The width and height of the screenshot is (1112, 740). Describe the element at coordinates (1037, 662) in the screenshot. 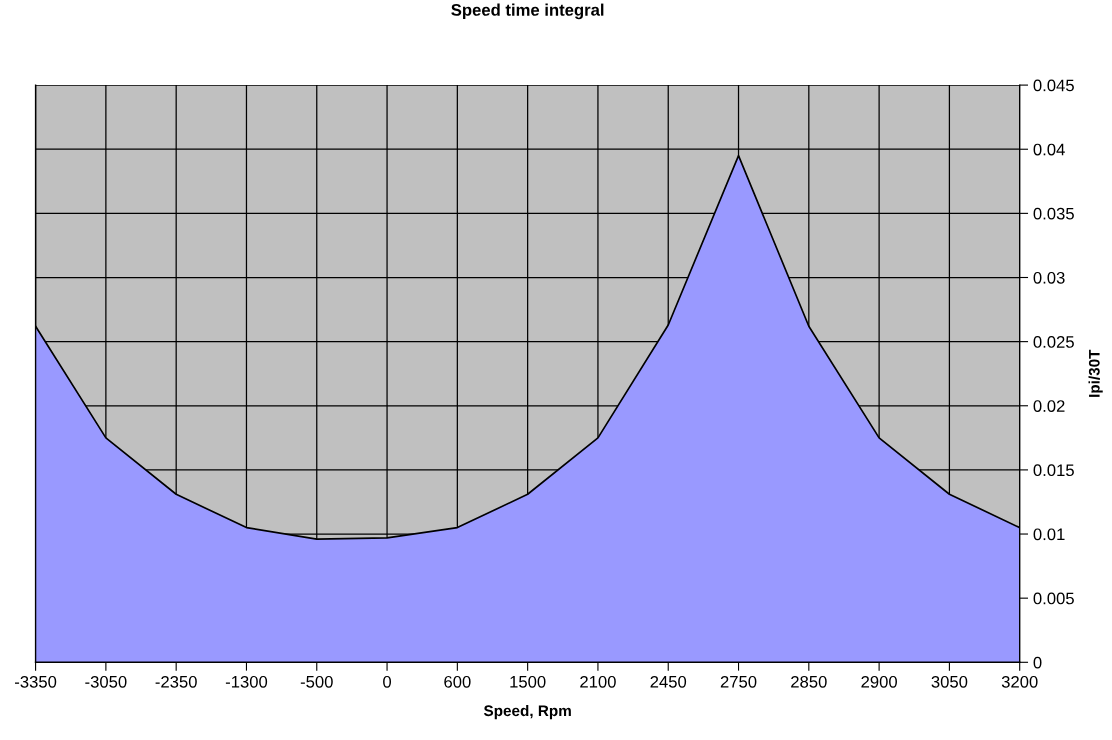

I see `y-tick-label: 0` at that location.